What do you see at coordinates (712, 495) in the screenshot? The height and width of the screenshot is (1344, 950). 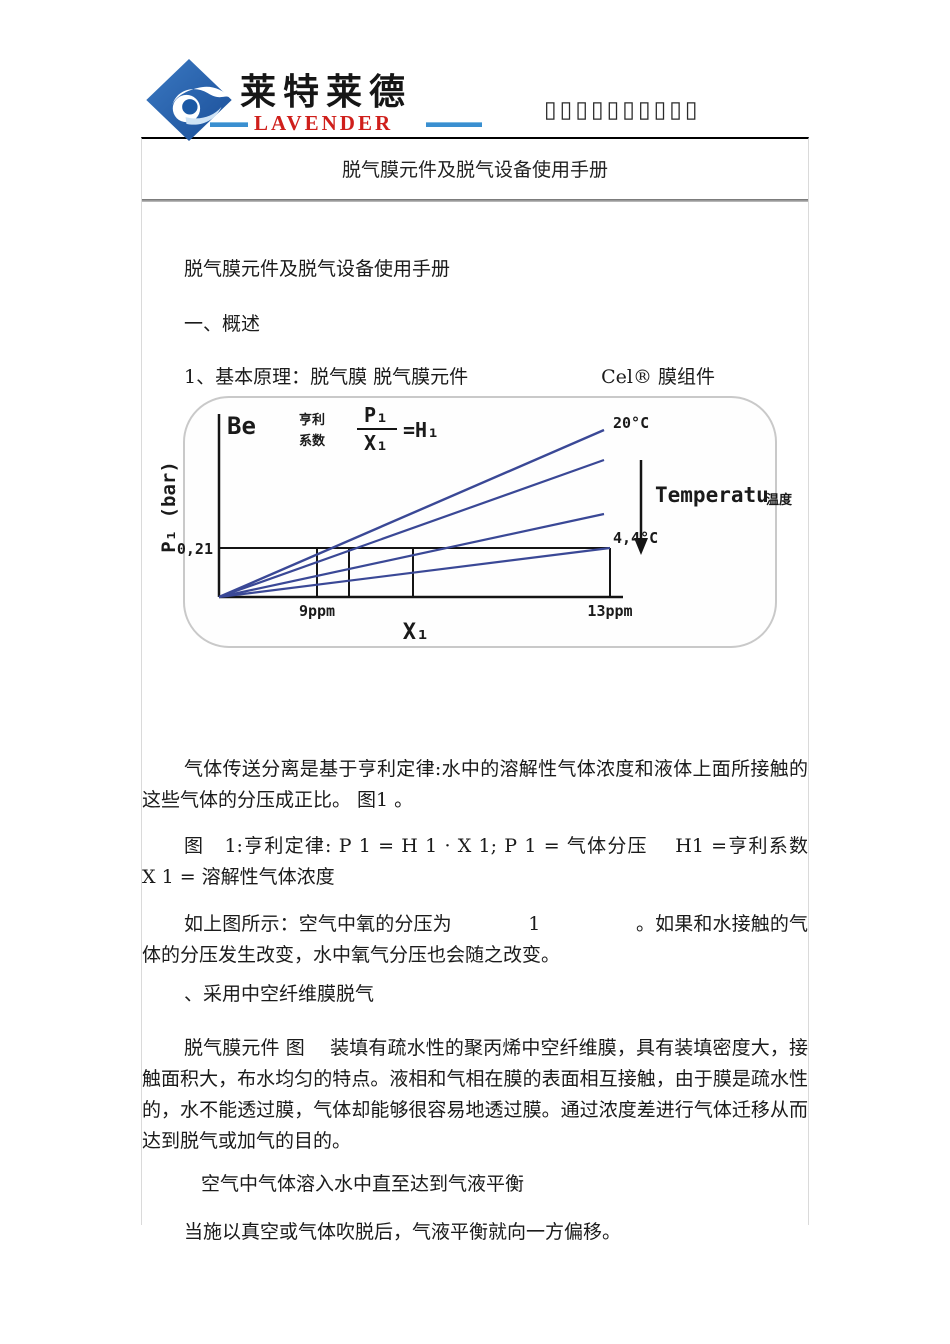 I see `temperature-arrow-label-en: Temperatu` at bounding box center [712, 495].